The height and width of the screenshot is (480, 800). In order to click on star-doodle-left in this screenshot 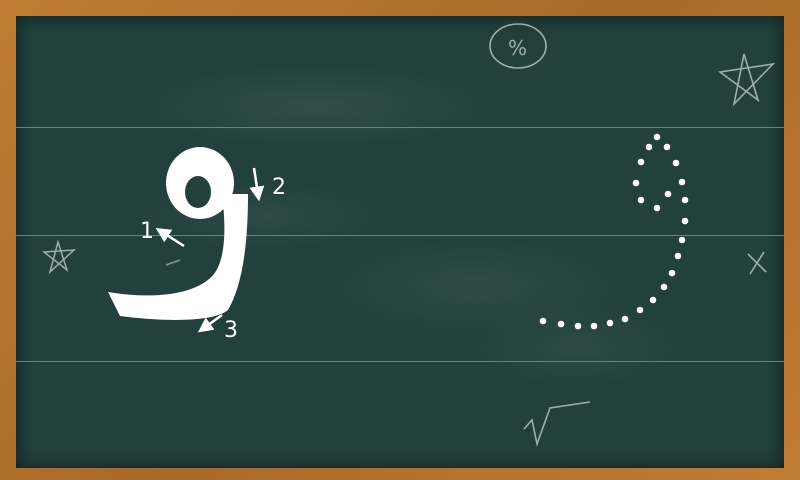, I will do `click(59, 257)`.